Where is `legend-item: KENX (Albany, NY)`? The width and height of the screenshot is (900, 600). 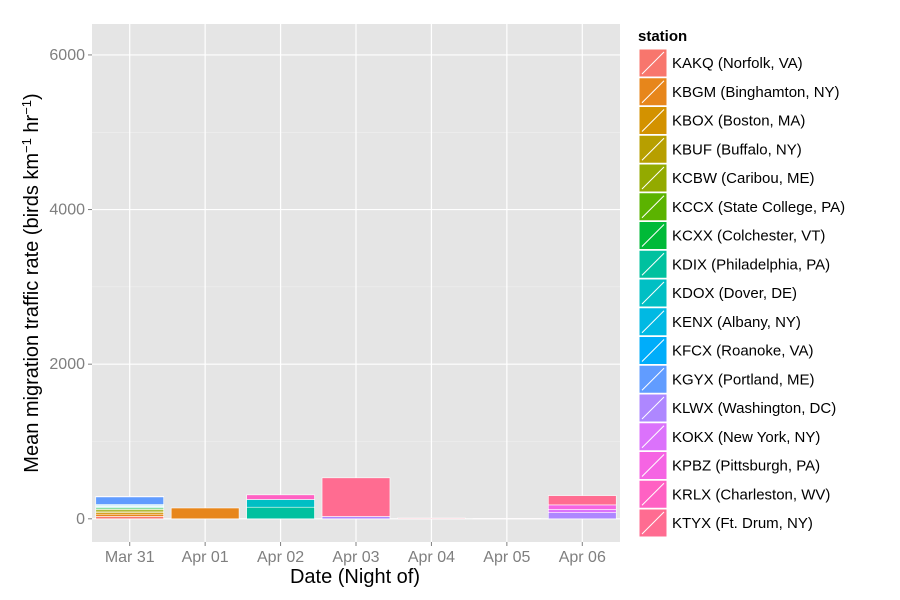
legend-item: KENX (Albany, NY) is located at coordinates (719, 322).